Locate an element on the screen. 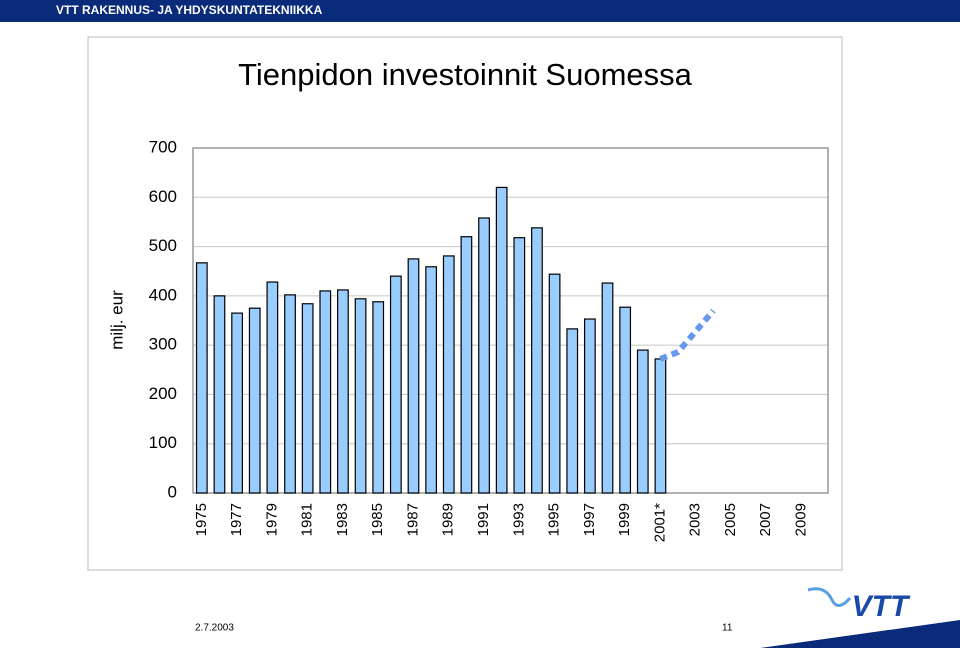 Image resolution: width=960 pixels, height=653 pixels. y-tick-label: 100 is located at coordinates (163, 442).